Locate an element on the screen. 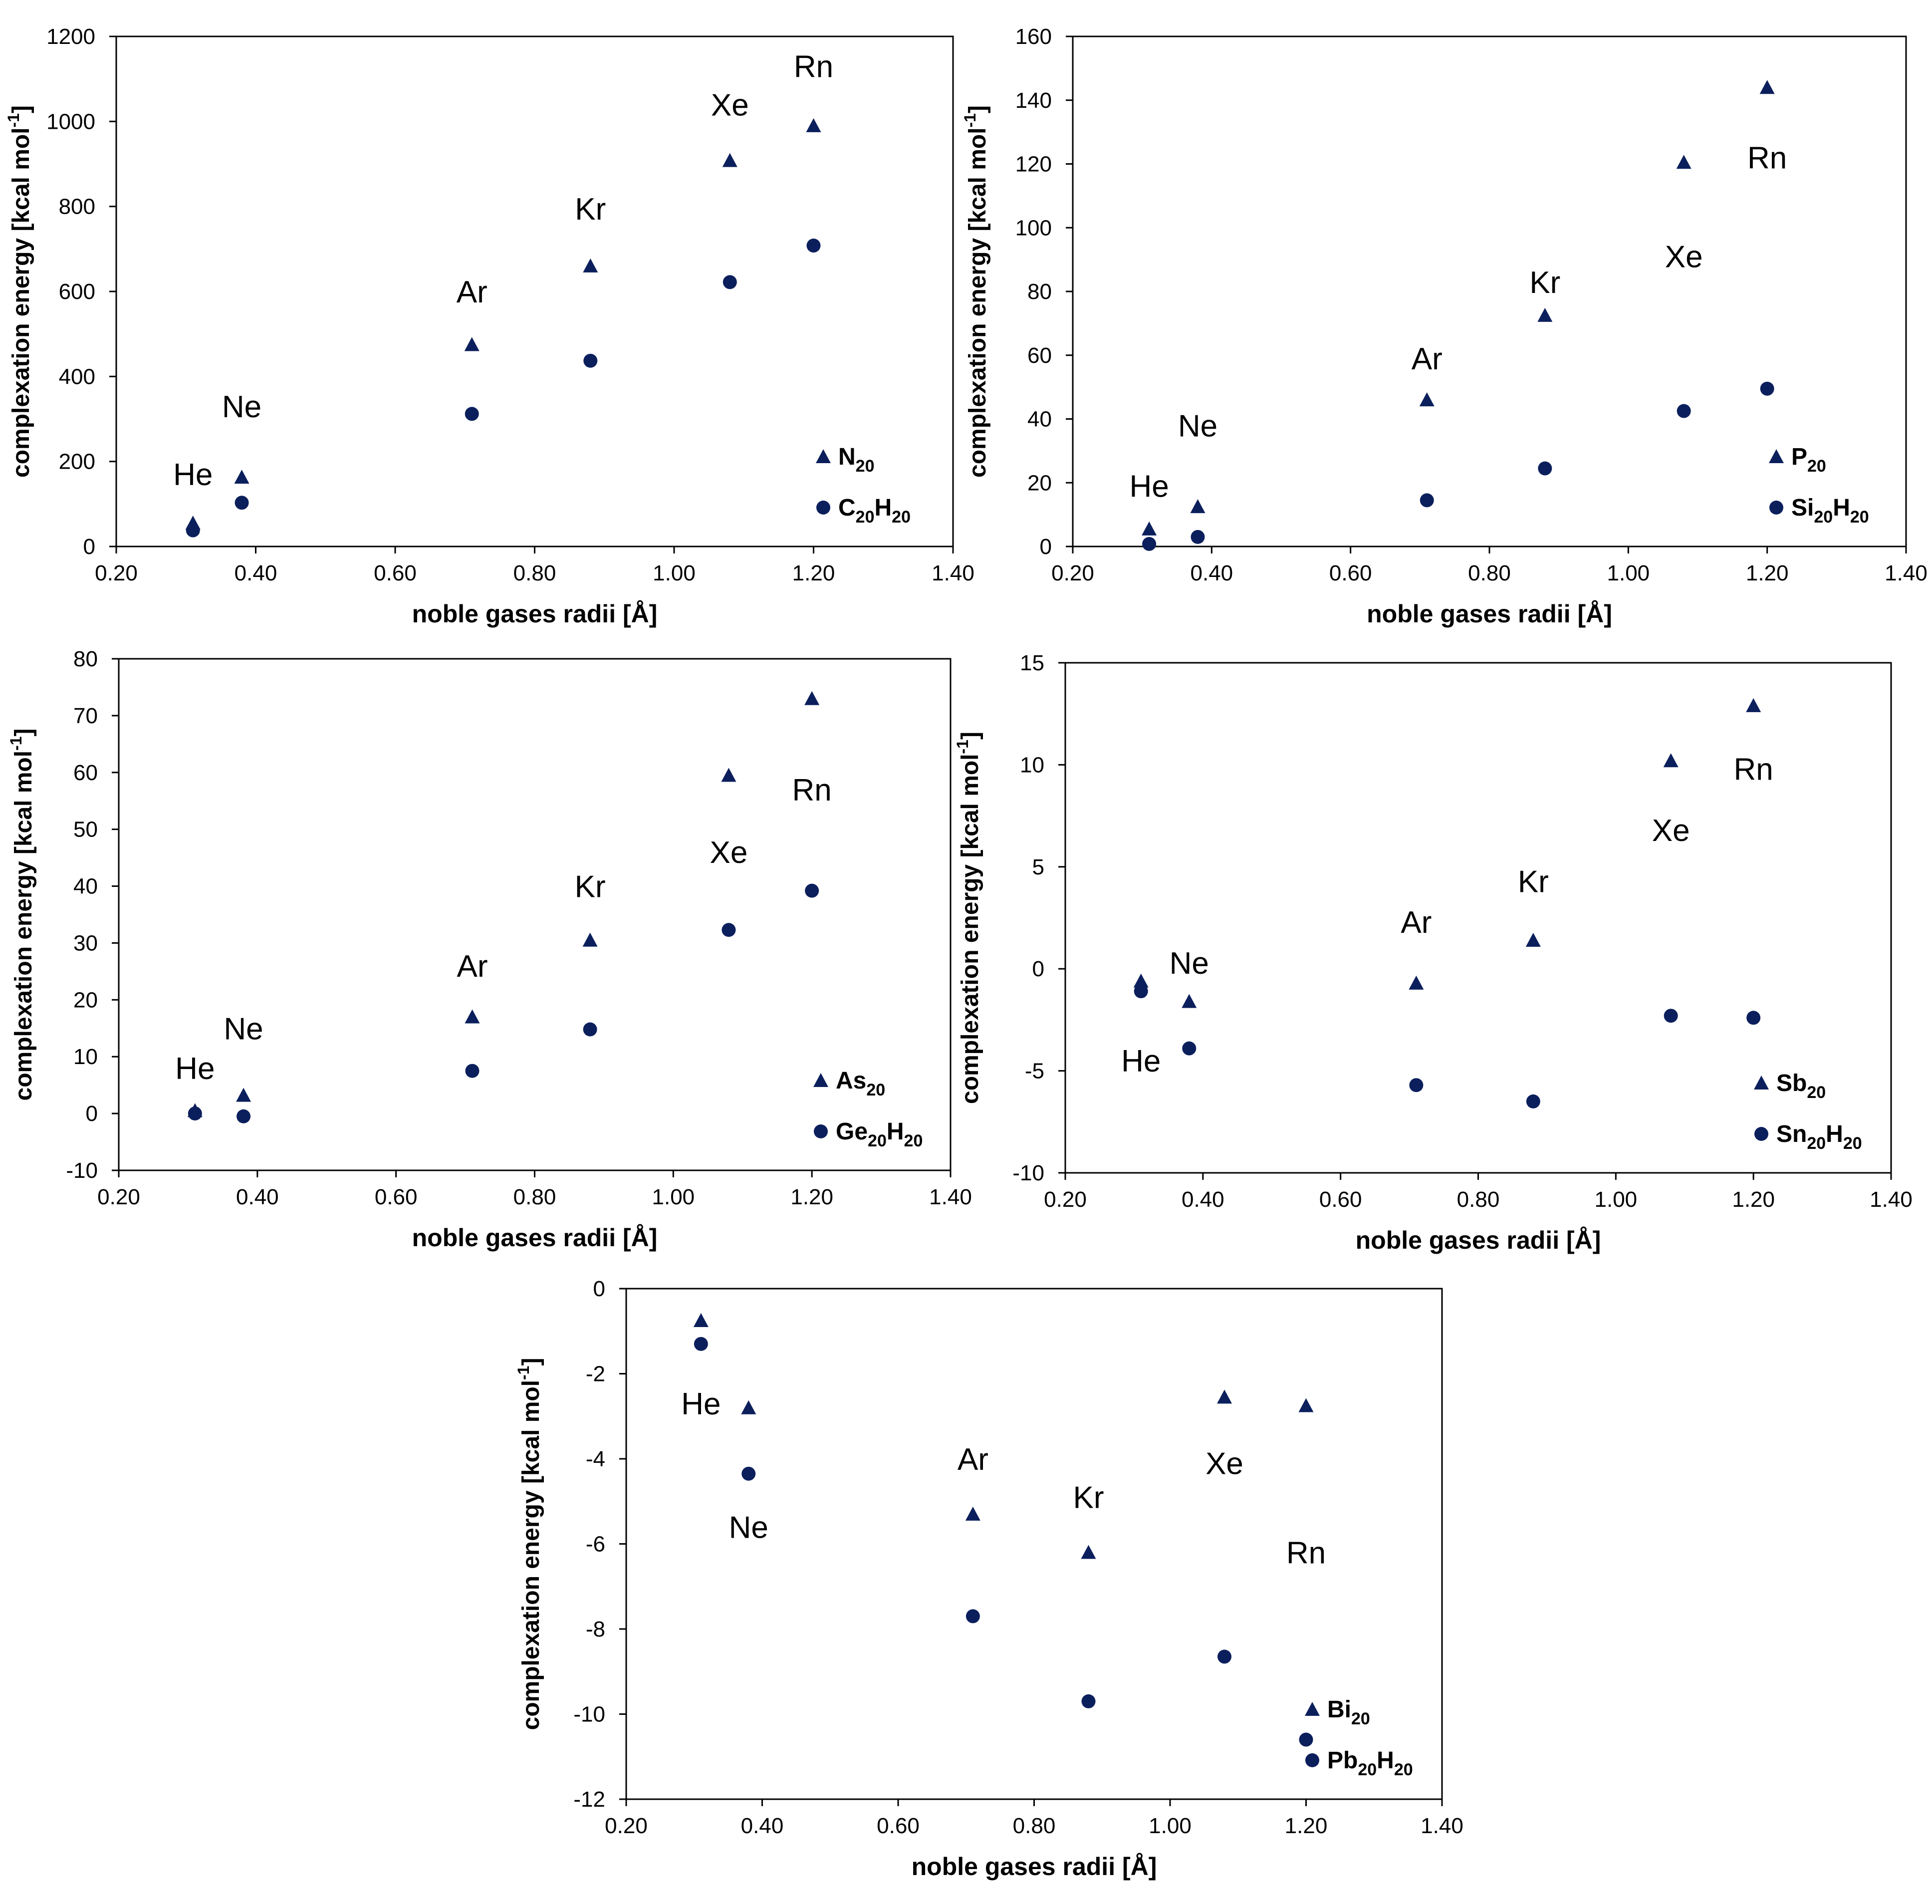  series-Si20H20 is located at coordinates (1458, 466).